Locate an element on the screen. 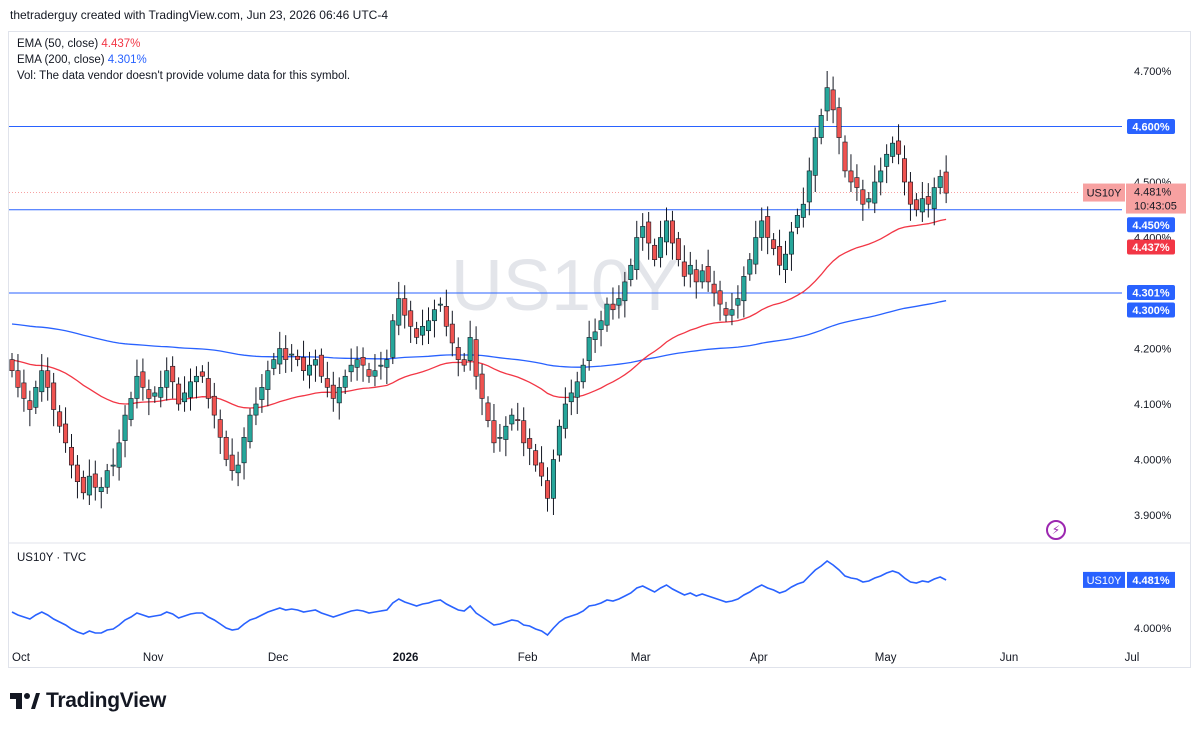  x-tick-label: Nov is located at coordinates (153, 658).